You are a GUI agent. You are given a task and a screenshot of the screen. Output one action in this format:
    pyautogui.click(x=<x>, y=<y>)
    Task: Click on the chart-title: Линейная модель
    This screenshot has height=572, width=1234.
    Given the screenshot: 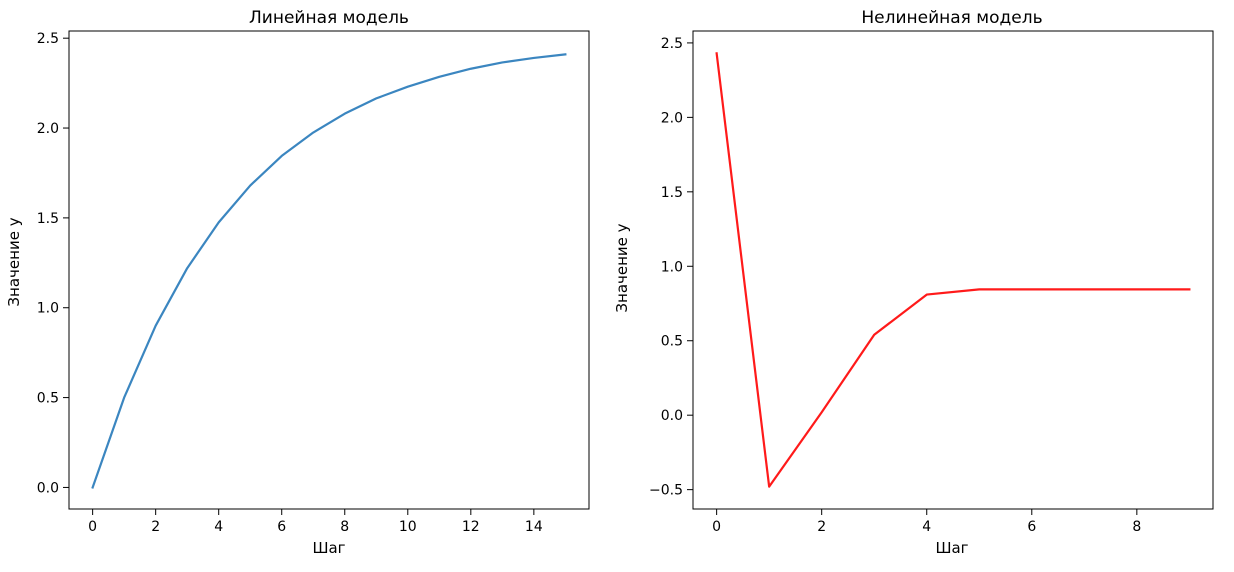 What is the action you would take?
    pyautogui.click(x=329, y=18)
    